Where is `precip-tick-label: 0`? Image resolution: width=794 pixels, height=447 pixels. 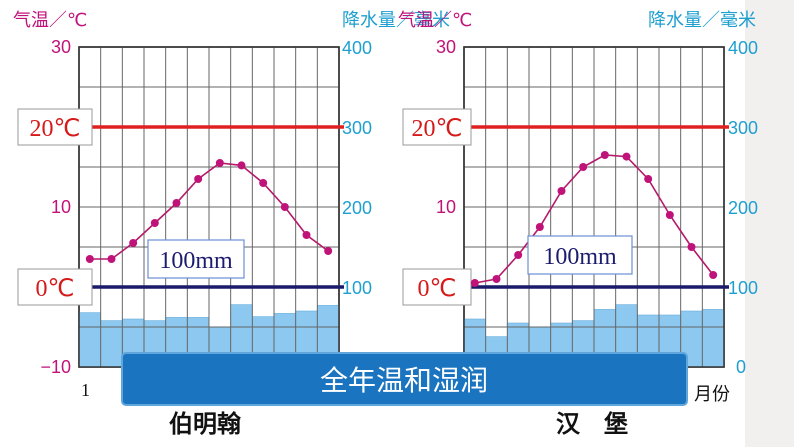 precip-tick-label: 0 is located at coordinates (741, 367).